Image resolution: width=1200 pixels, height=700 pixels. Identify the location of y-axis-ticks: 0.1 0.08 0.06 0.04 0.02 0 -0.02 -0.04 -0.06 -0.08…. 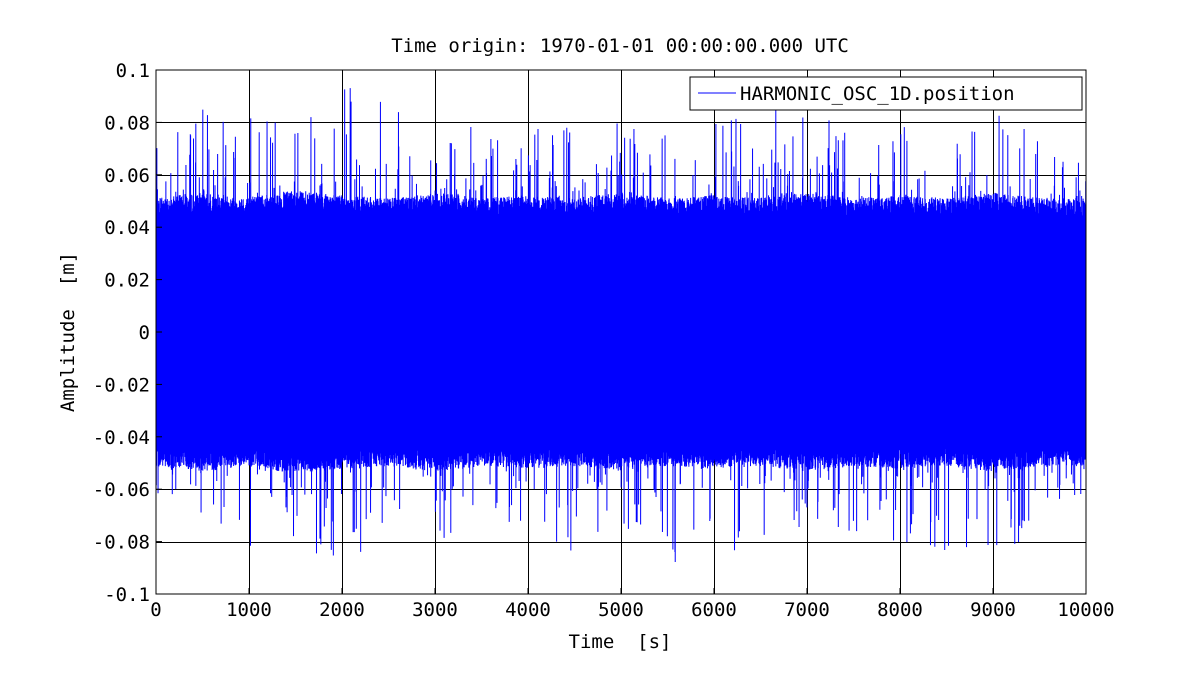
(127, 333).